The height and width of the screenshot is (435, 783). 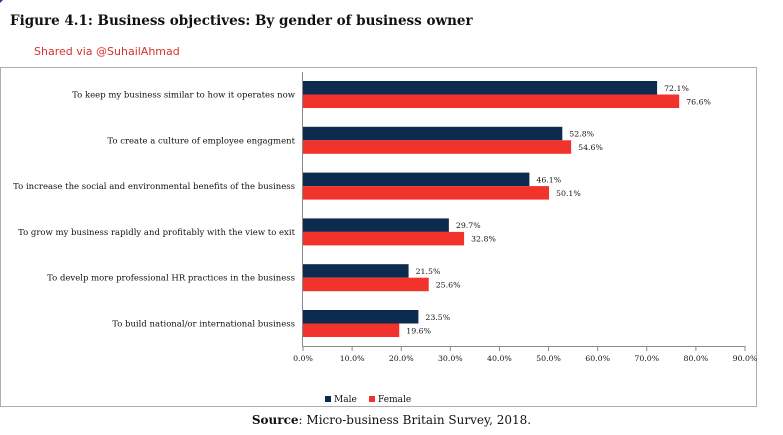 I want to click on x-tick-label-0: 0.0%, so click(x=303, y=358).